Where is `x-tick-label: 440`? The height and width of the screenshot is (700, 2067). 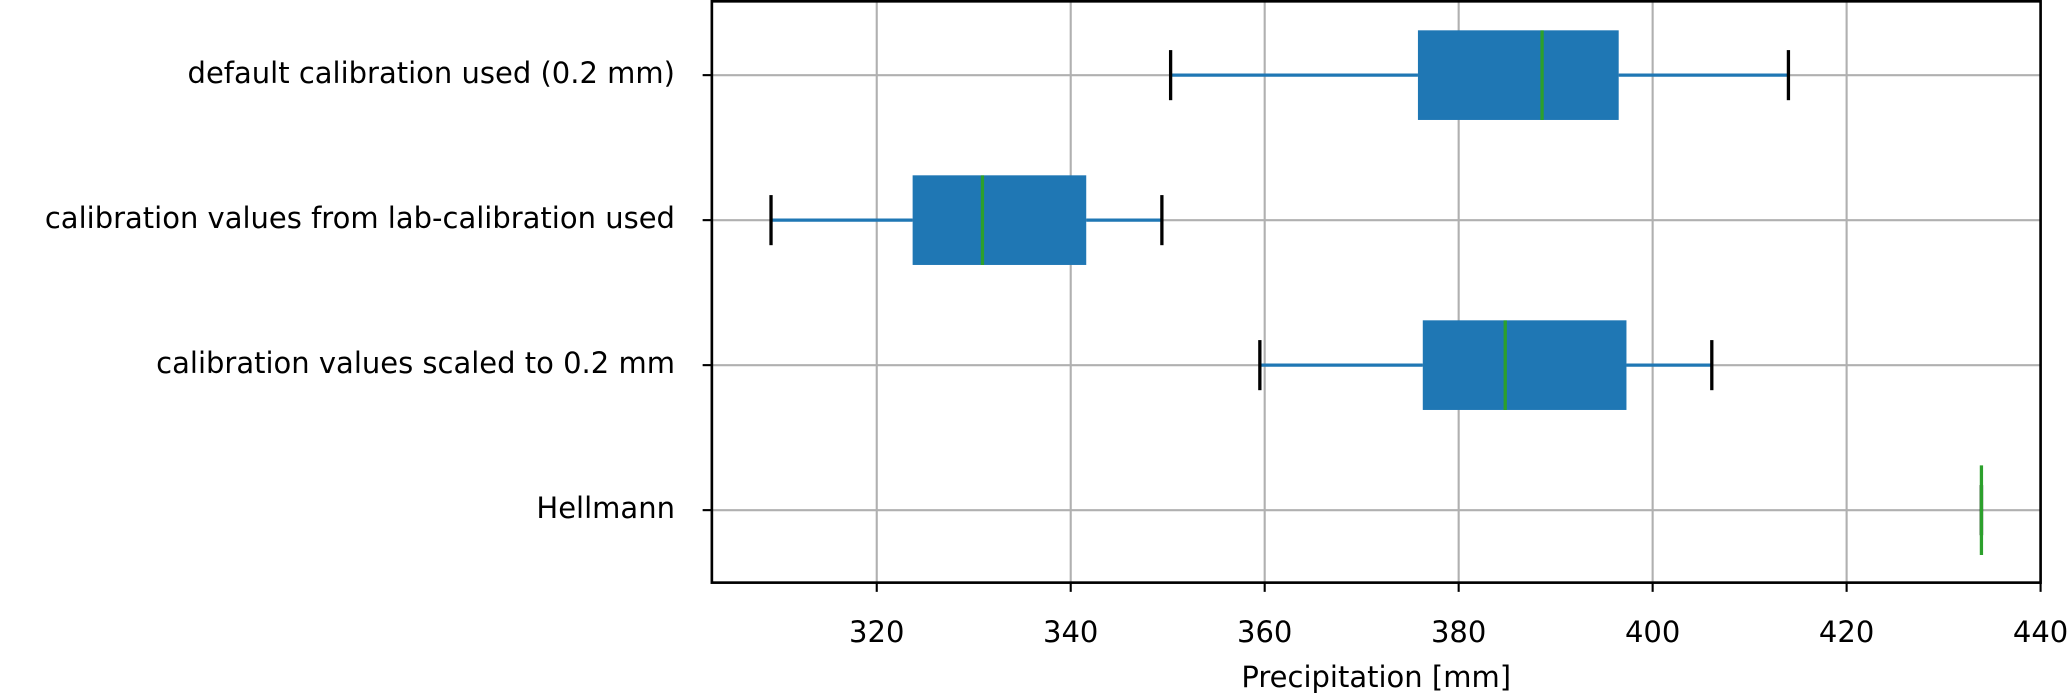
x-tick-label: 440 is located at coordinates (2040, 632).